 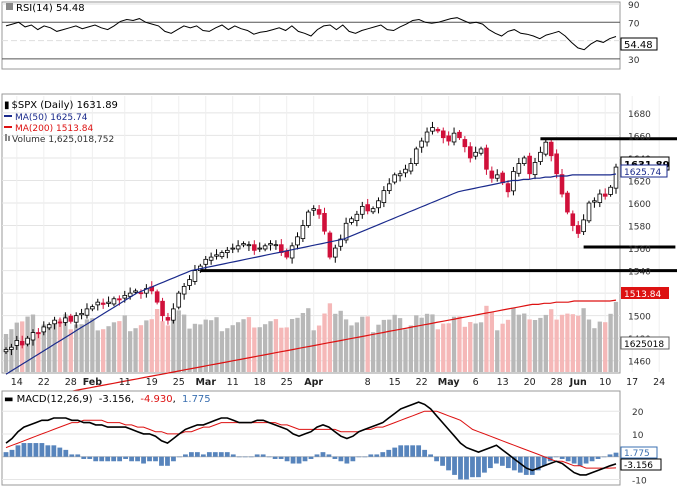 I want to click on date-x-tick-label: May, so click(x=449, y=382).